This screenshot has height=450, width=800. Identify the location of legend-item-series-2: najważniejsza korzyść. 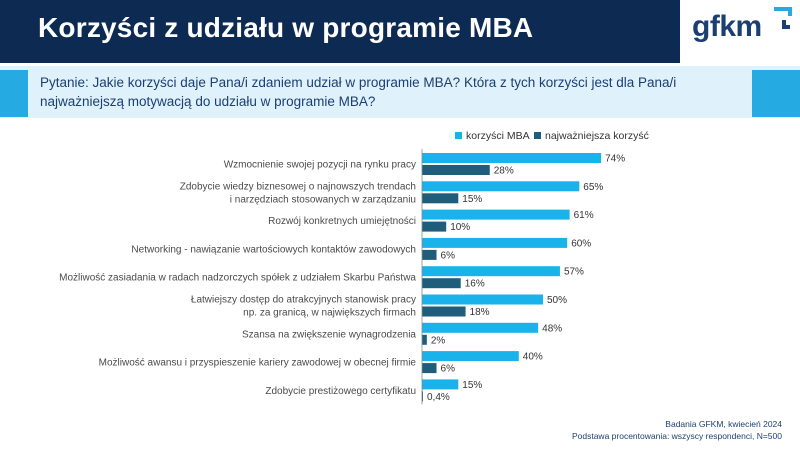
(591, 136).